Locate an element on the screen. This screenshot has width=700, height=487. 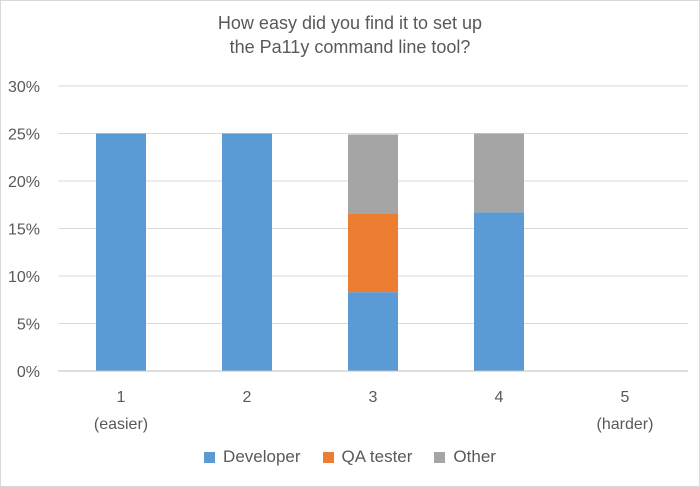
chart-title-line-1: How easy did you find it to set up is located at coordinates (350, 23).